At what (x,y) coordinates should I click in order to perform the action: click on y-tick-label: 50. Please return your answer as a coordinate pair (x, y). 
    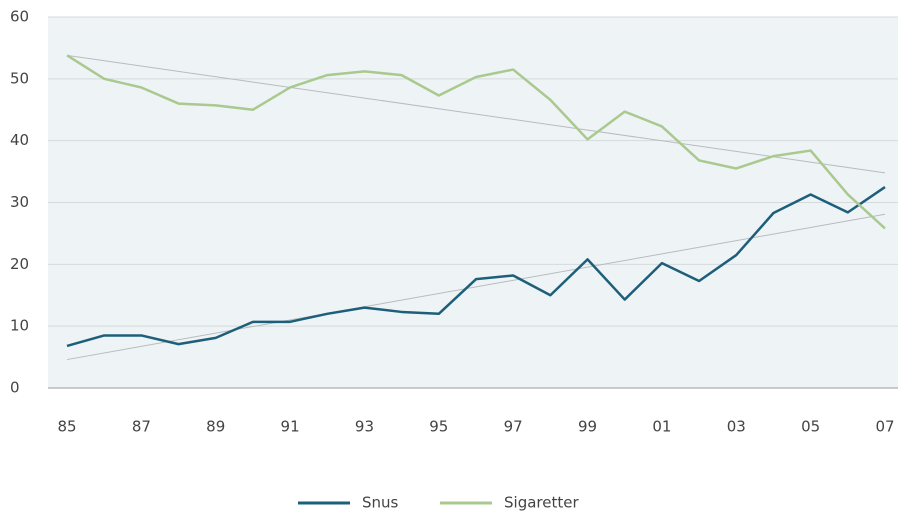
    Looking at the image, I should click on (19, 78).